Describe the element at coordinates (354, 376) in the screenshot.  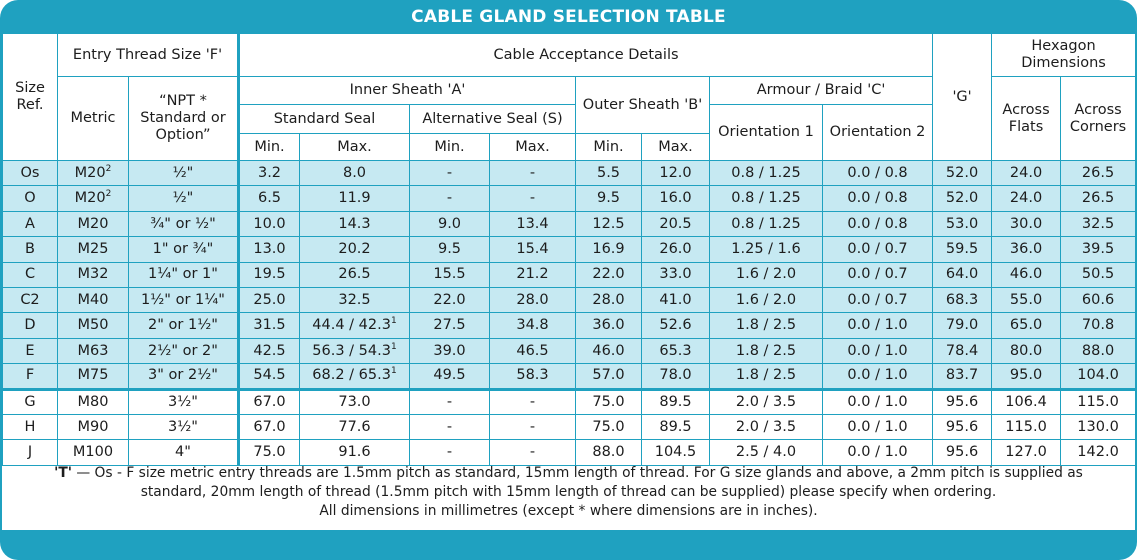
I see `cell-std-max: 68.2 / 65.31` at that location.